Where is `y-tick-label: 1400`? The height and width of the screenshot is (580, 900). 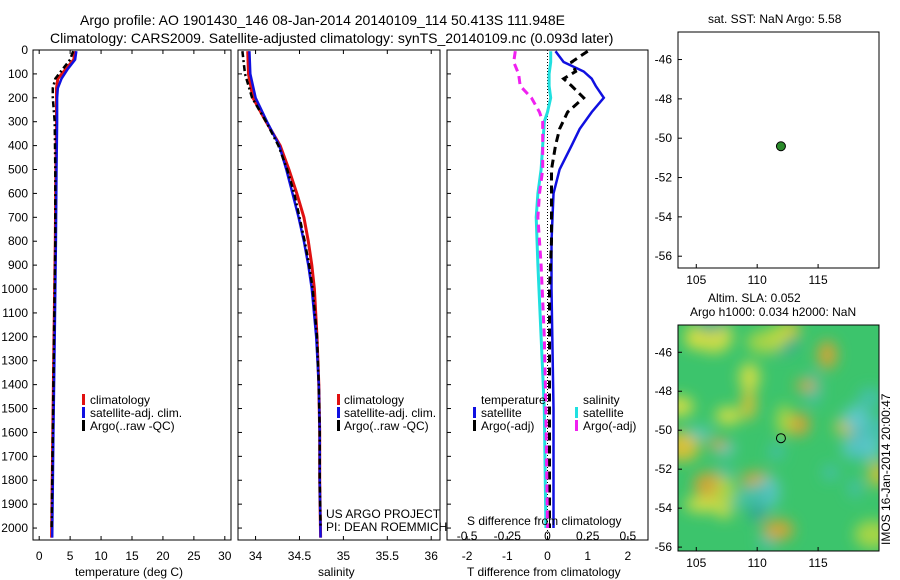 y-tick-label: 1400 is located at coordinates (14, 385).